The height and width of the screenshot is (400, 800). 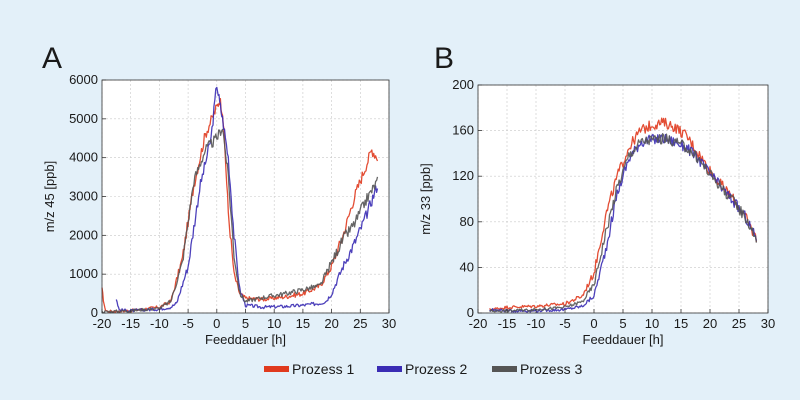 What do you see at coordinates (83, 79) in the screenshot?
I see `y-tick-label: 6000` at bounding box center [83, 79].